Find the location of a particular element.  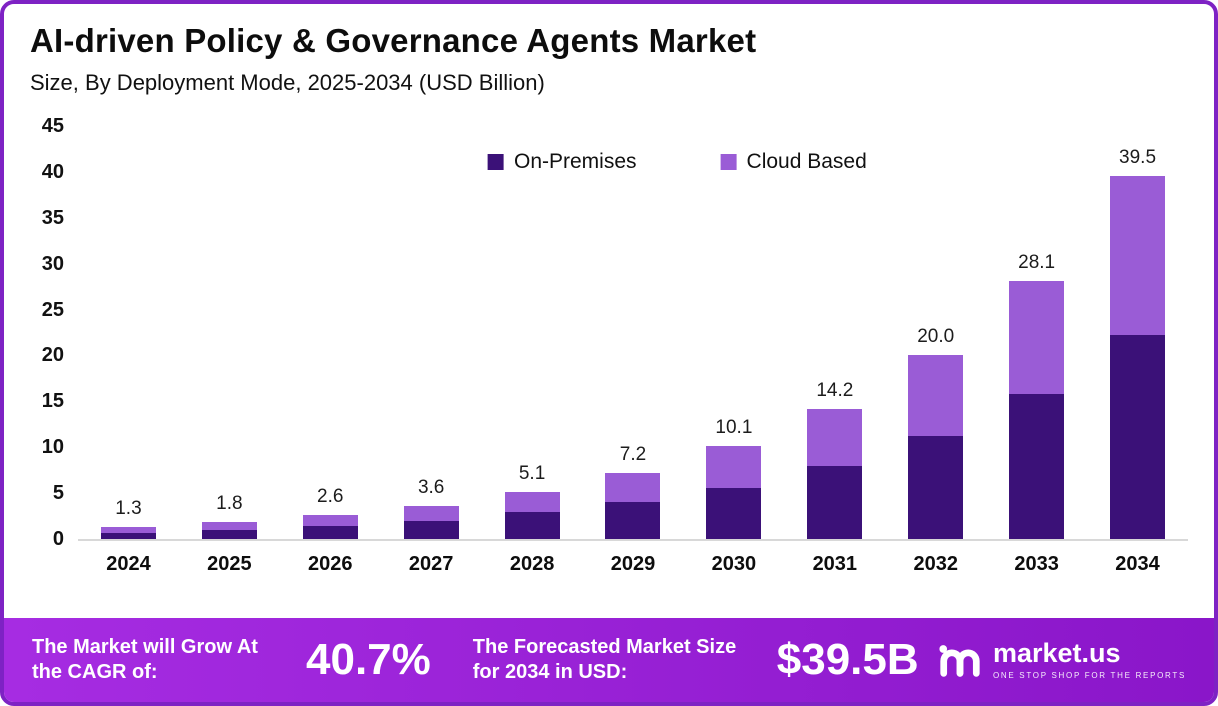

bar-group-2024: 1.3 is located at coordinates (128, 332).